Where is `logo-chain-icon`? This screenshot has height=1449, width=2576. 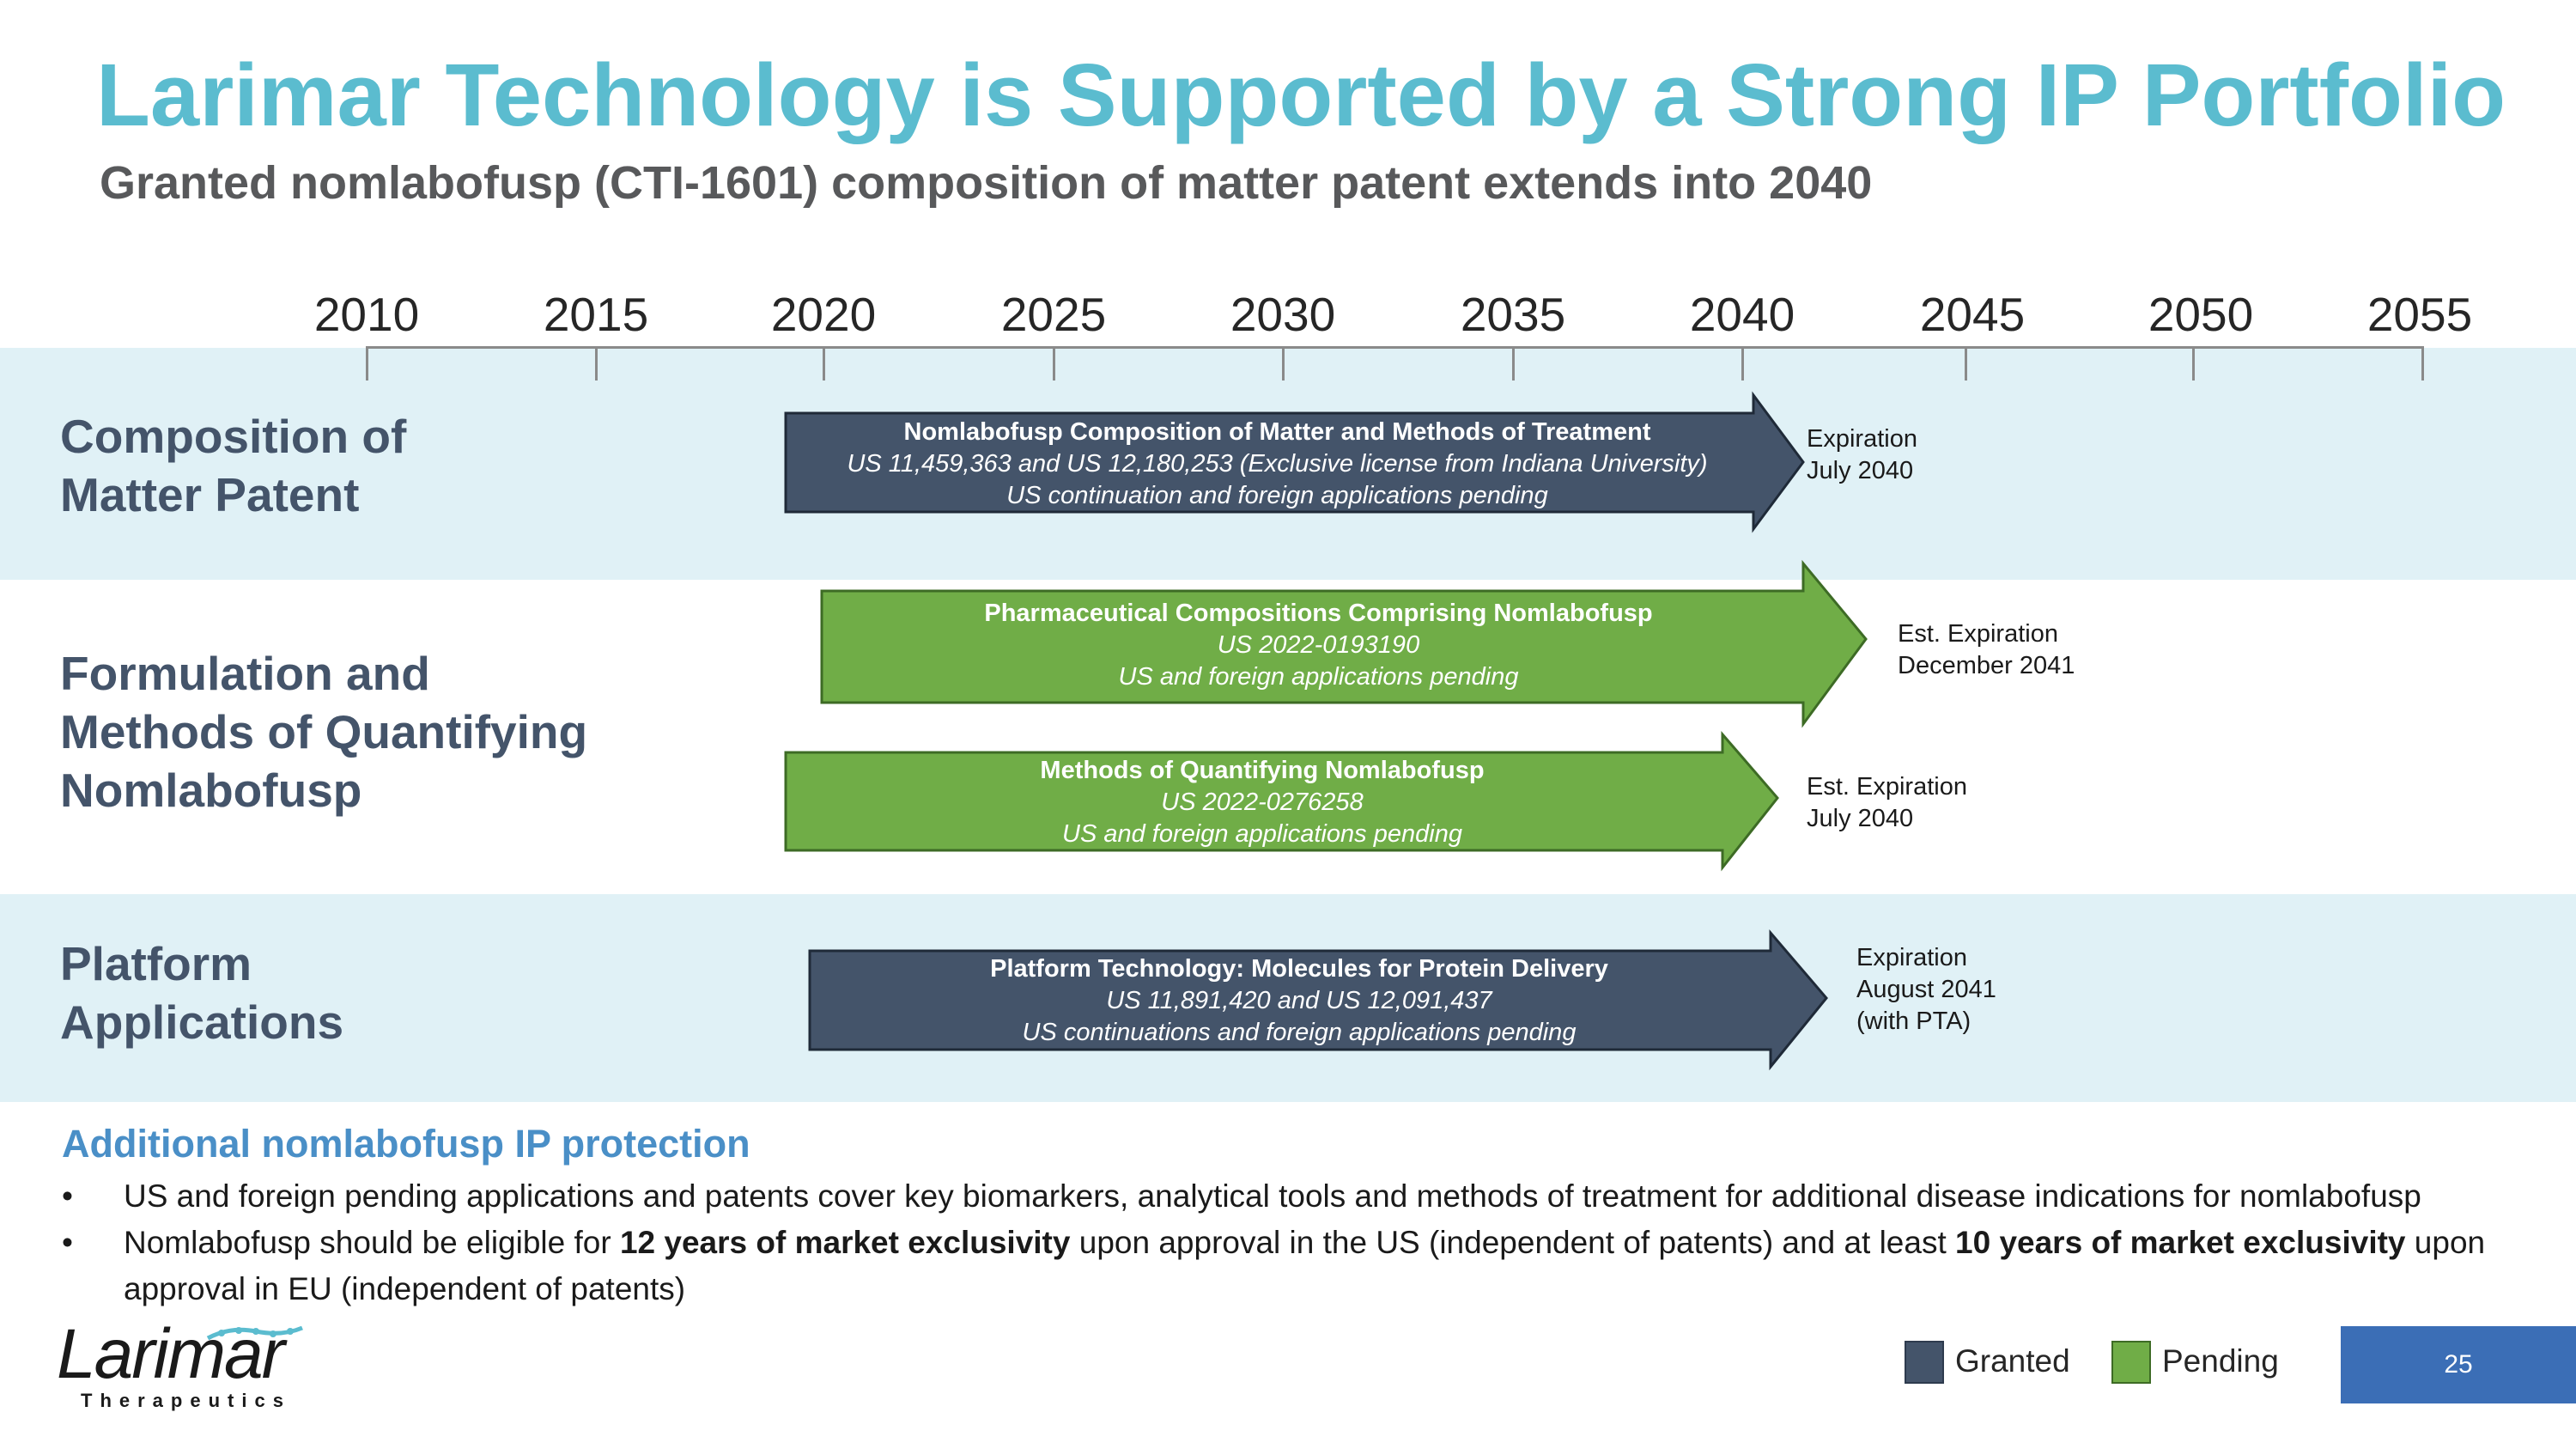
logo-chain-icon is located at coordinates (254, 1333).